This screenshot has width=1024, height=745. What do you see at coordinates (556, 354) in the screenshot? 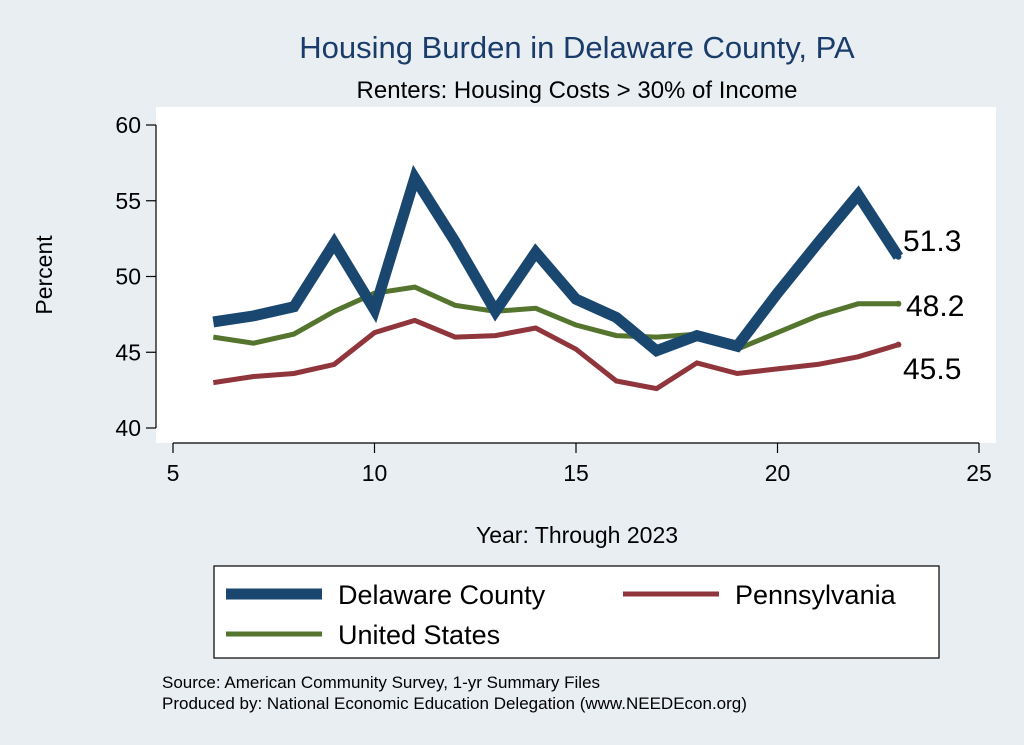
I see `series-line-pennsylvania` at bounding box center [556, 354].